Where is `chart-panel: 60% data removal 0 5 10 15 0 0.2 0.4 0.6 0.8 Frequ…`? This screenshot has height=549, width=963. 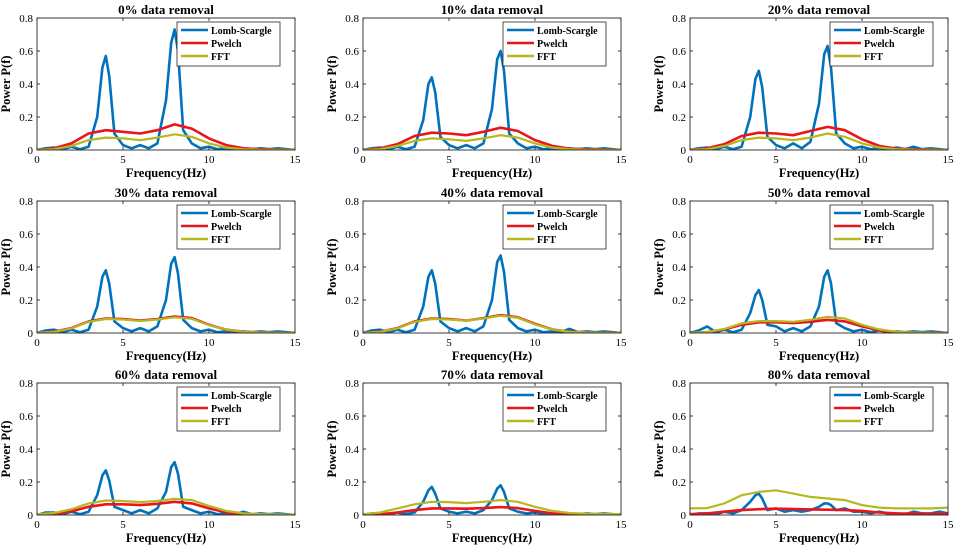 chart-panel: 60% data removal 0 5 10 15 0 0.2 0.4 0.6 0.8 Frequ… is located at coordinates (150, 456).